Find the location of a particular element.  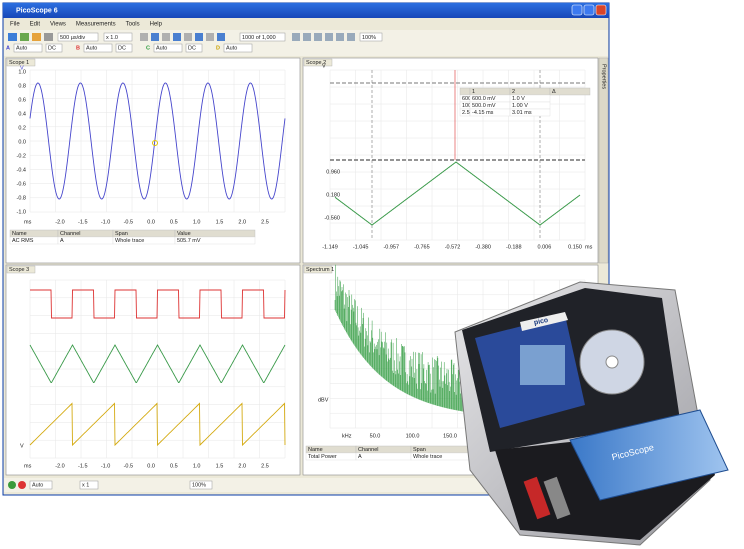

menu-item: Tools is located at coordinates (133, 25).